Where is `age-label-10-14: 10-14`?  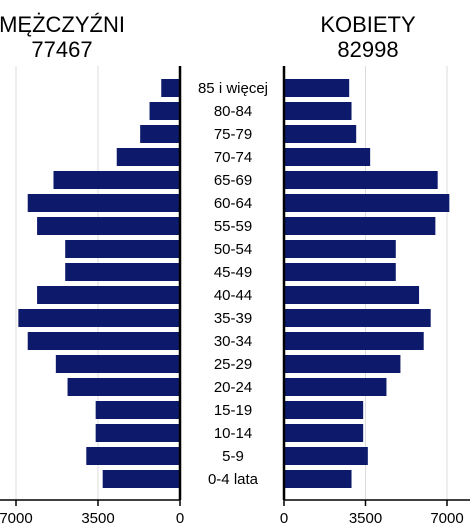
age-label-10-14: 10-14 is located at coordinates (233, 433).